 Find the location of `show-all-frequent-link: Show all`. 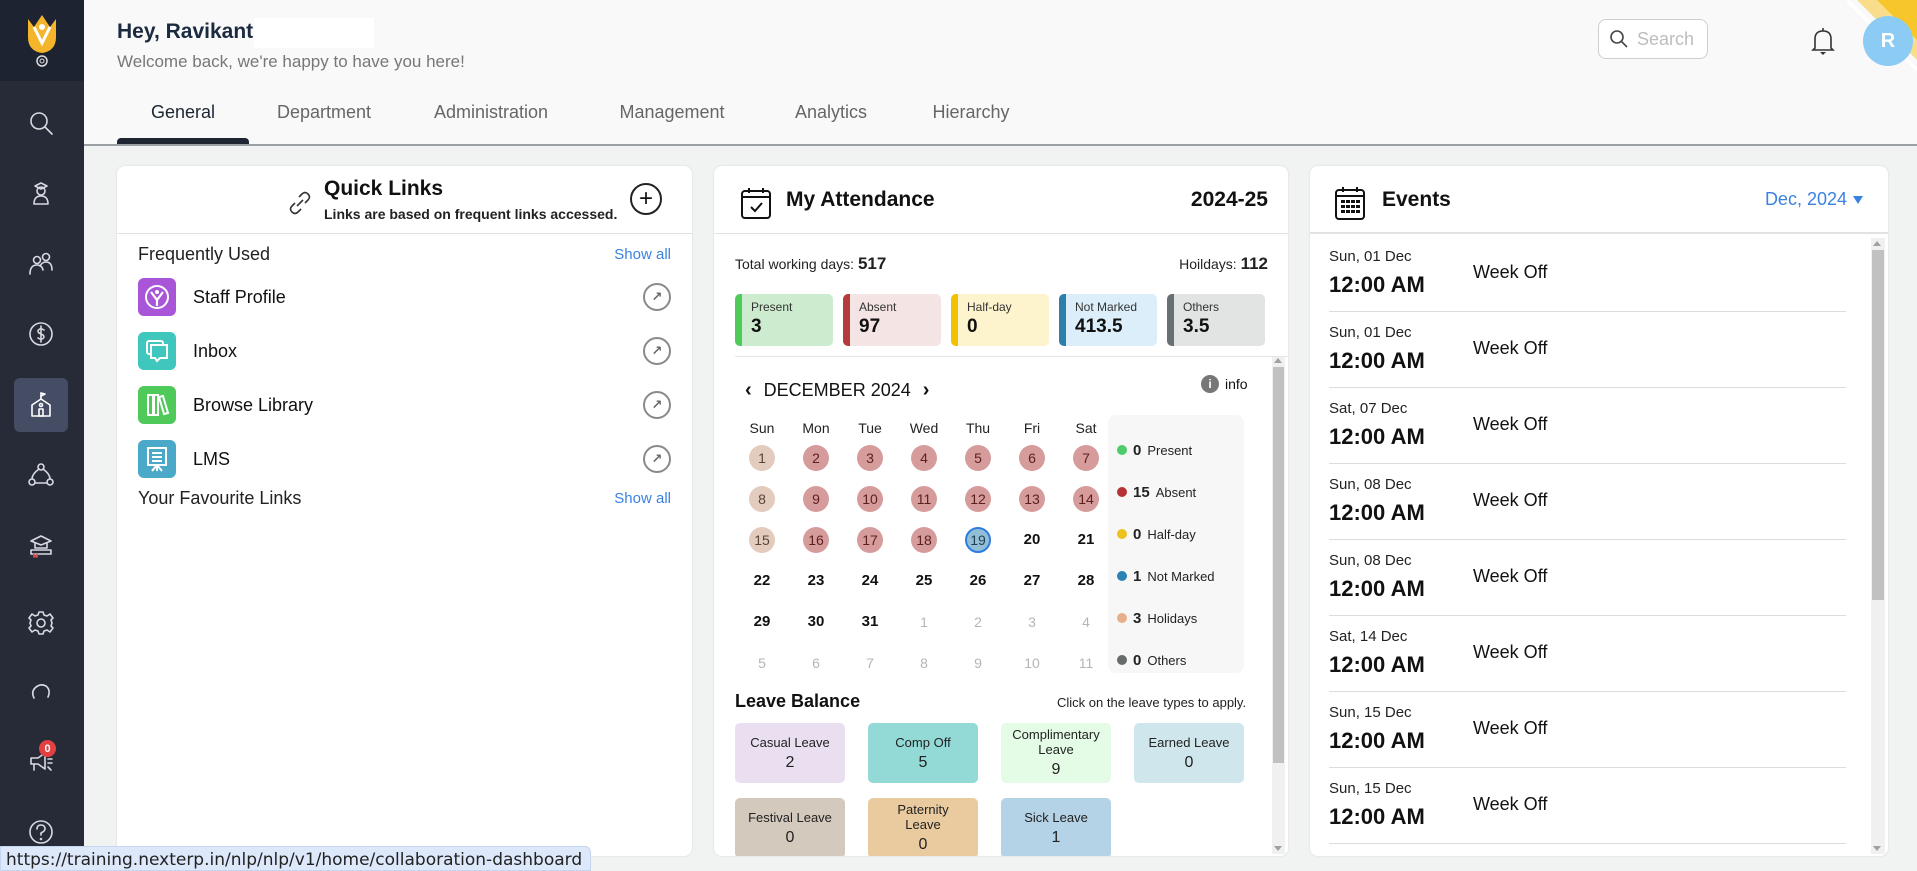

show-all-frequent-link: Show all is located at coordinates (642, 254).